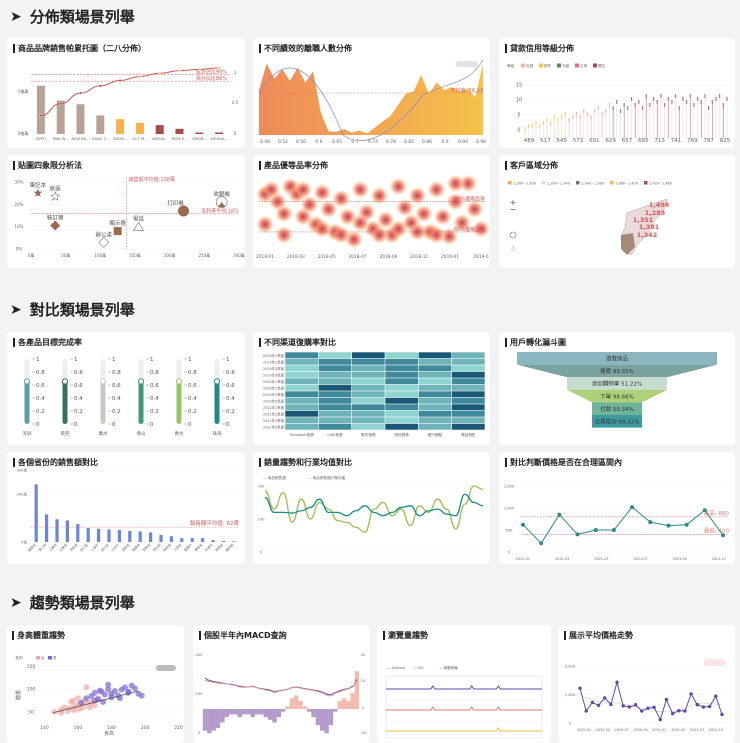 The width and height of the screenshot is (740, 743). Describe the element at coordinates (628, 244) in the screenshot. I see `map-region` at that location.